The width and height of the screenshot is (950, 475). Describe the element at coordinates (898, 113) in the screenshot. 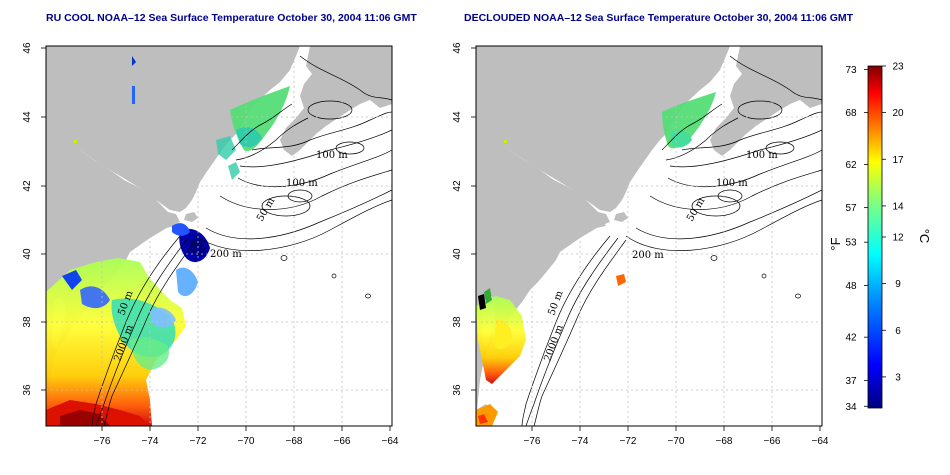

I see `celsius-tick-label: 20` at that location.